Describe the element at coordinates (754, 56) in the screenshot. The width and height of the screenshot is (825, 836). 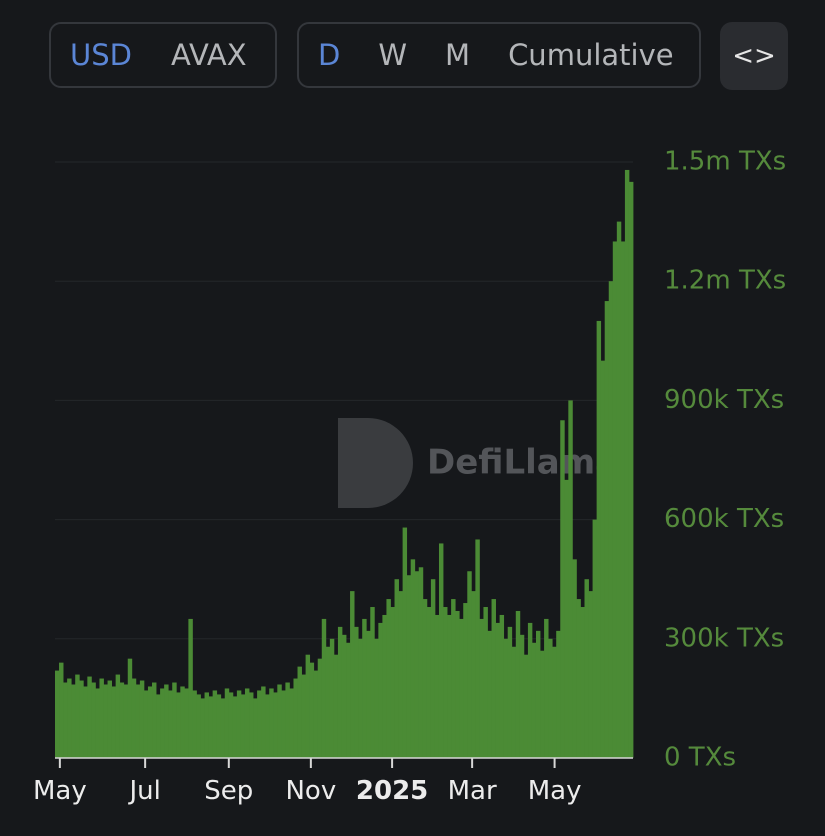
I see `embed-button: <>` at that location.